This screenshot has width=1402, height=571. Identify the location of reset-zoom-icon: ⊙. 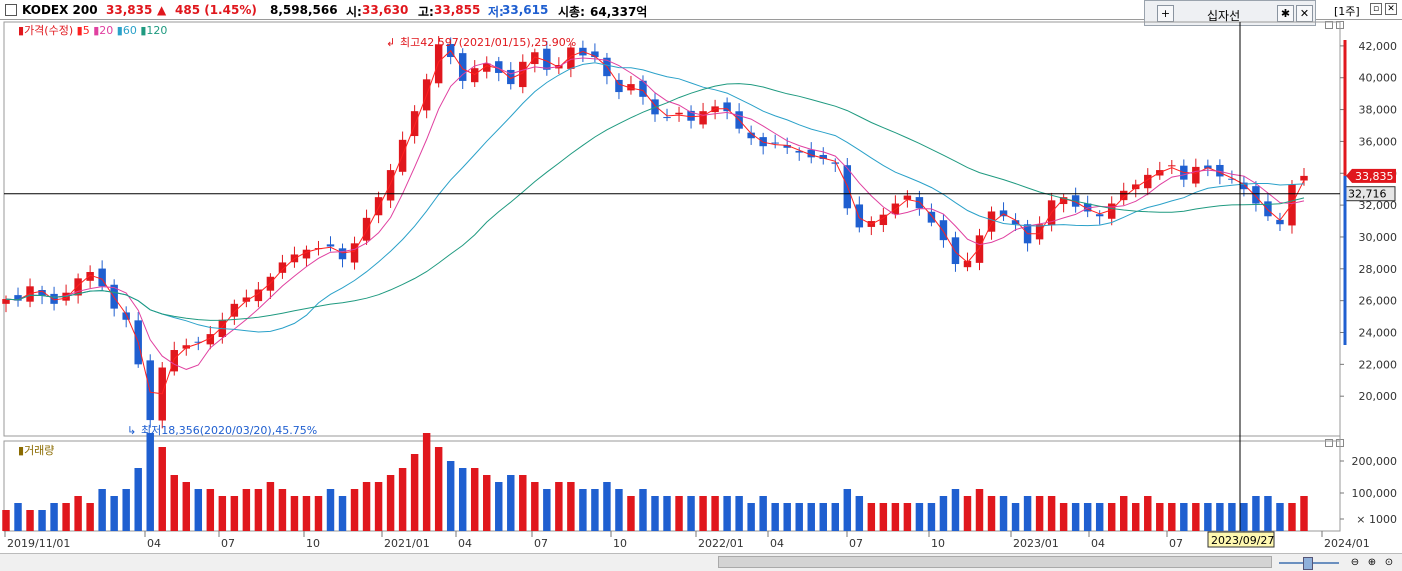
(1389, 562).